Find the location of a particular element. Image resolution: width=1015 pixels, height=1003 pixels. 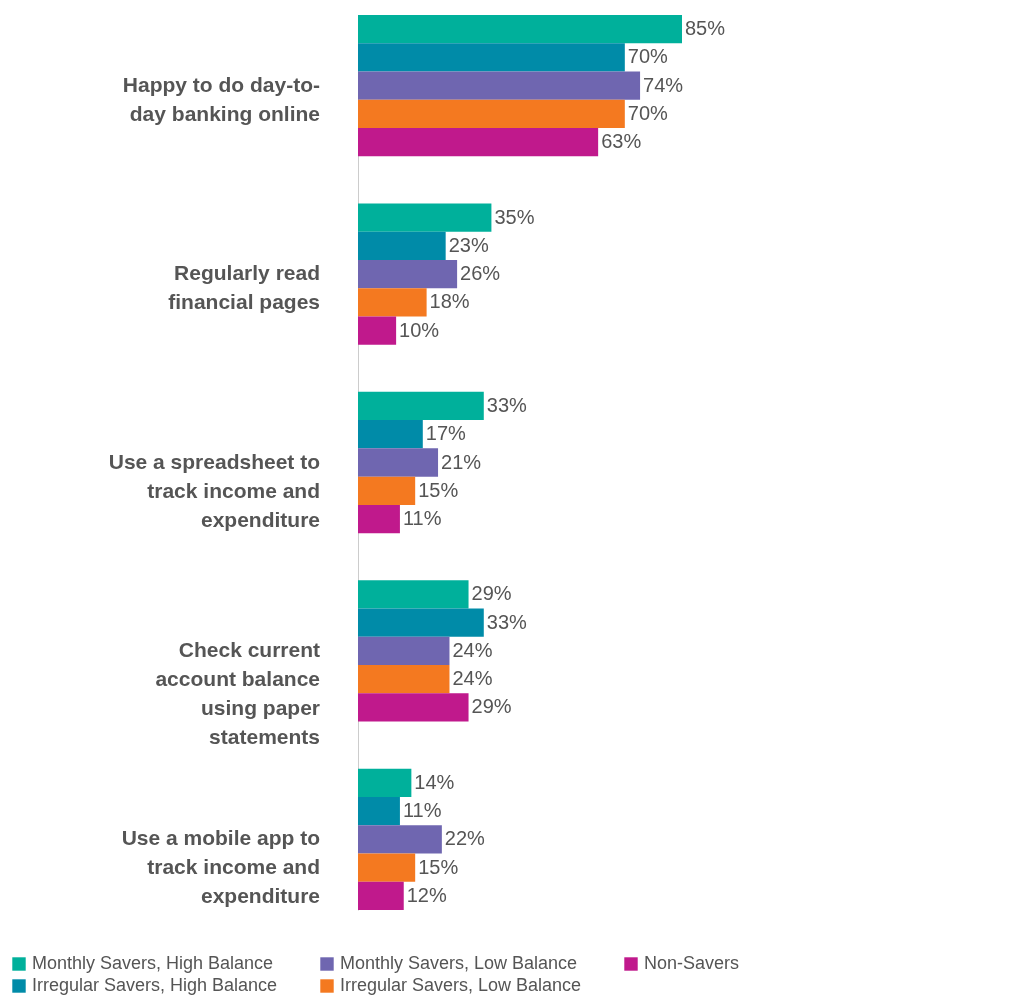

data-label: 23% is located at coordinates (468, 244).